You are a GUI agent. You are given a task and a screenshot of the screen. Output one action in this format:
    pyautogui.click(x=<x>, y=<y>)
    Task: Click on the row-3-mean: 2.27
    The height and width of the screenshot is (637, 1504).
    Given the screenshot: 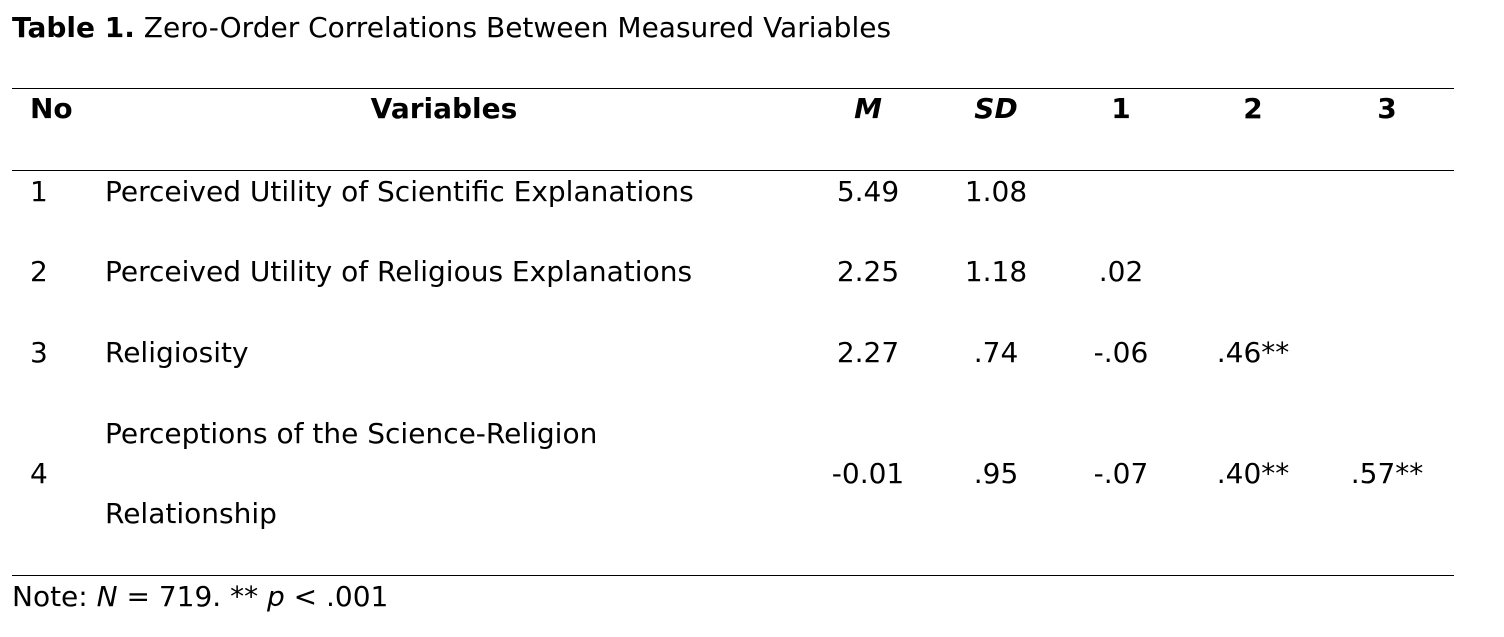 What is the action you would take?
    pyautogui.click(x=868, y=352)
    